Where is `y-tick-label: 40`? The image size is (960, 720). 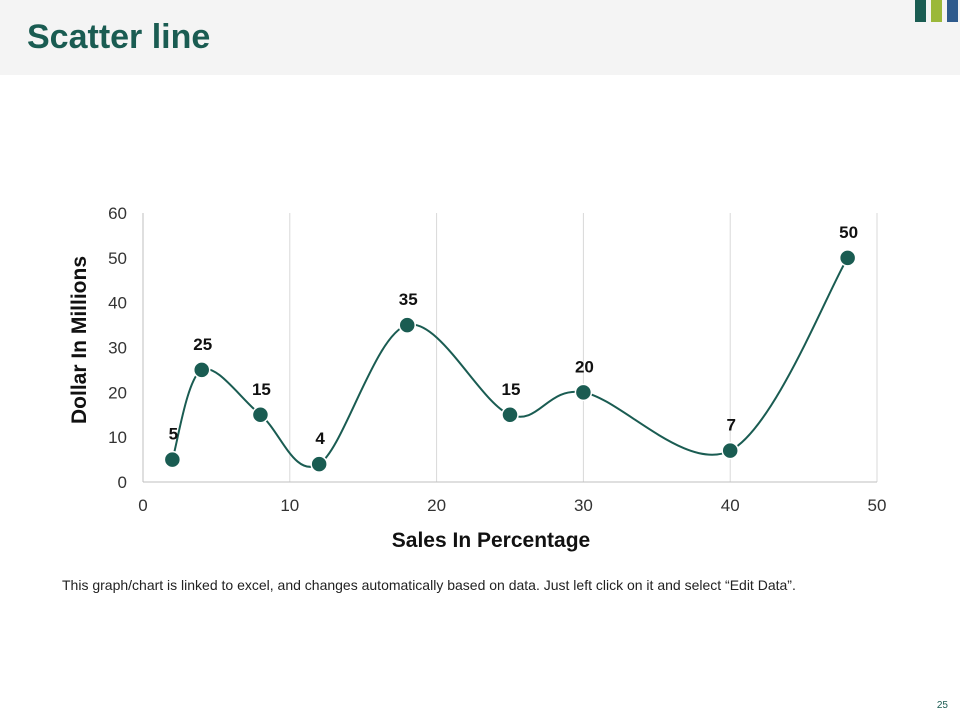
y-tick-label: 40 is located at coordinates (117, 303).